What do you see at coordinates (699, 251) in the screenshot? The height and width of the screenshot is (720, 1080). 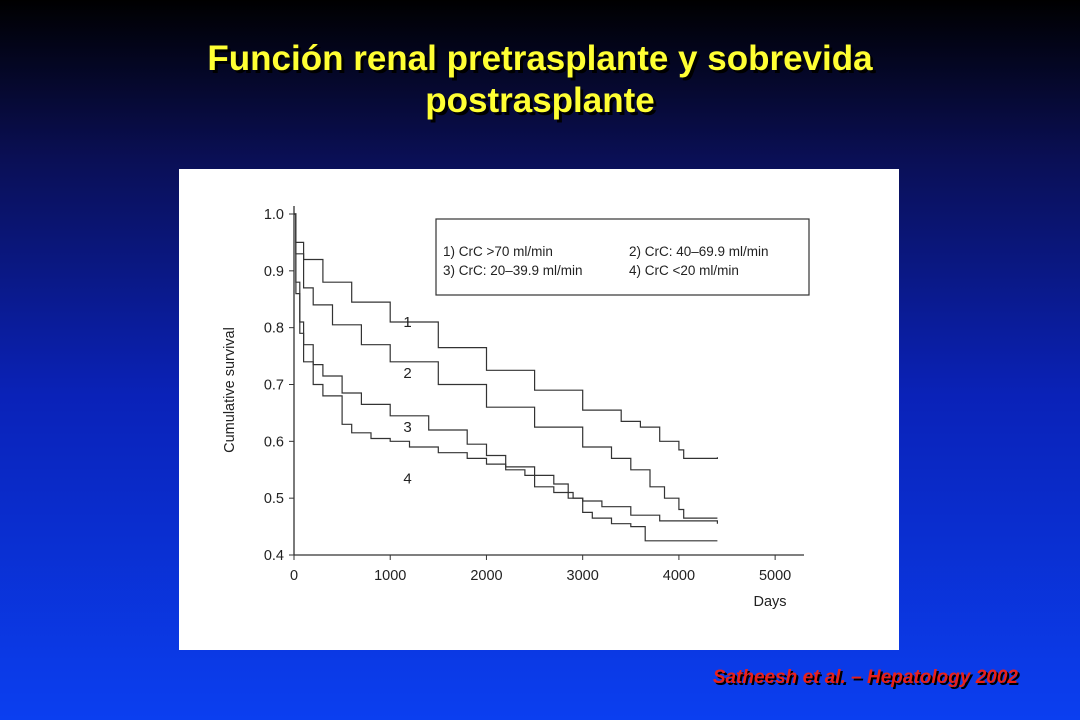 I see `legend-entry-2: 2) CrC: 40–69.9 ml/min` at bounding box center [699, 251].